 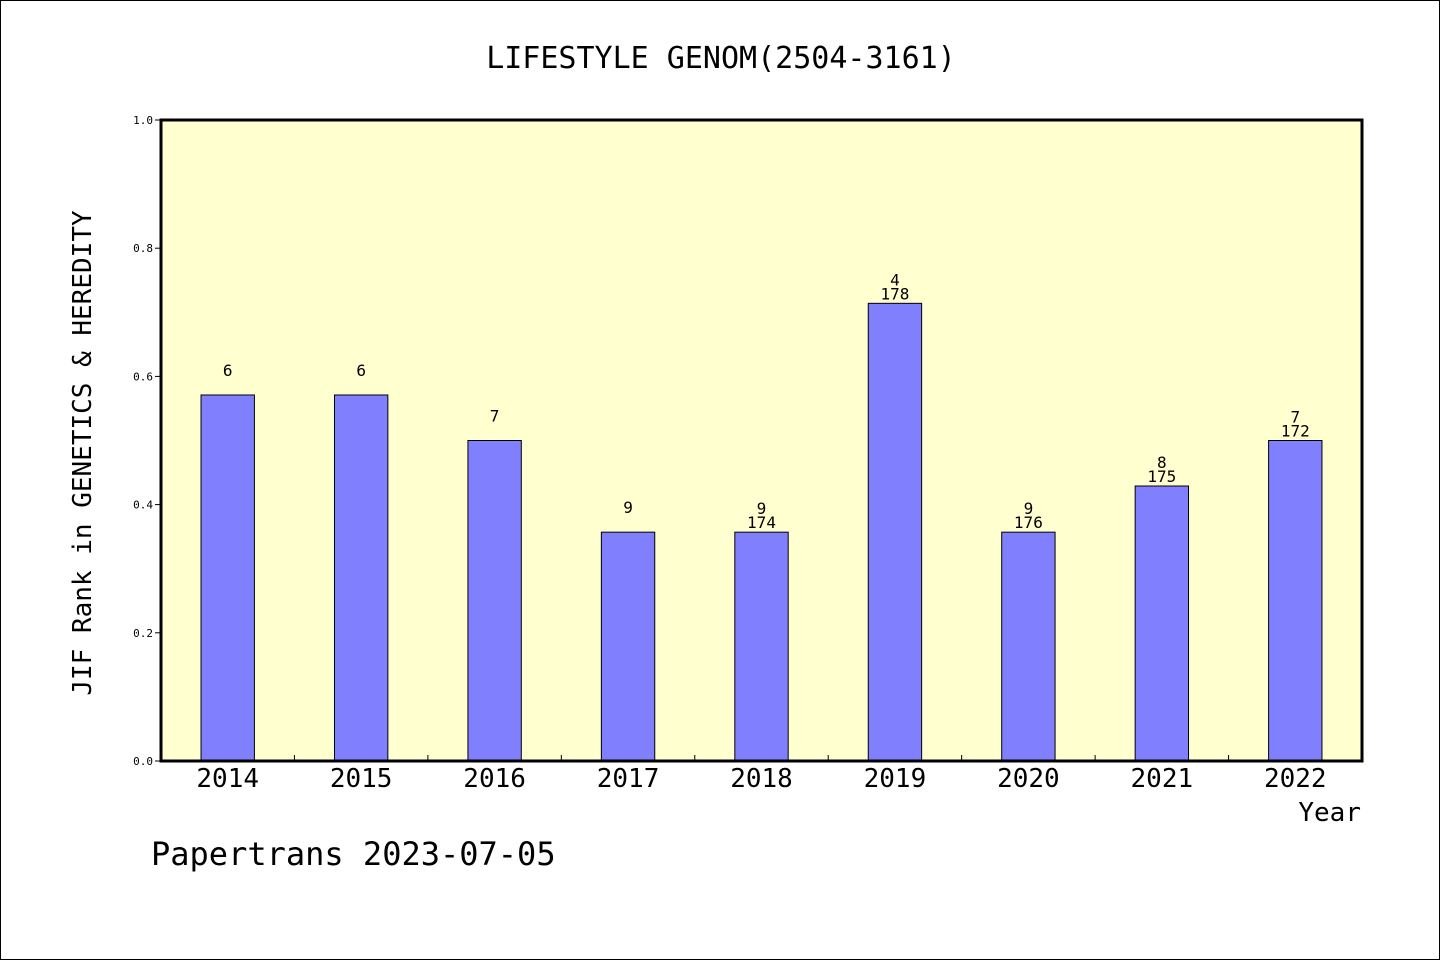 What do you see at coordinates (147, 441) in the screenshot?
I see `y-axis: 0.0 0.2 0.4 0.6 0.8 1.0` at bounding box center [147, 441].